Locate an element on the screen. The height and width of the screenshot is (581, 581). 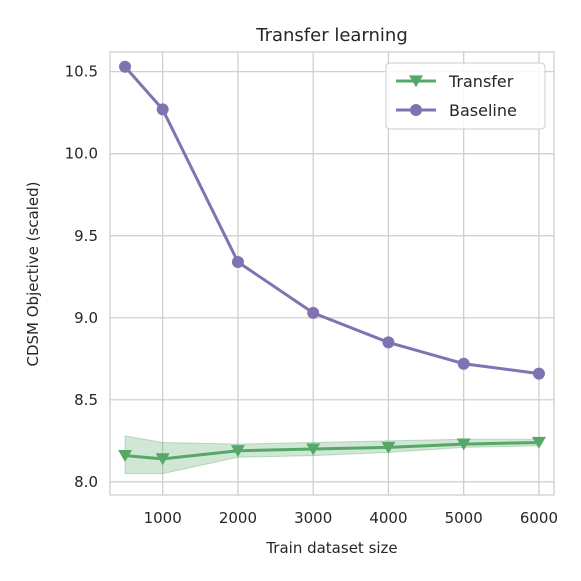
x-tick-label: 4000 is located at coordinates (388, 518).